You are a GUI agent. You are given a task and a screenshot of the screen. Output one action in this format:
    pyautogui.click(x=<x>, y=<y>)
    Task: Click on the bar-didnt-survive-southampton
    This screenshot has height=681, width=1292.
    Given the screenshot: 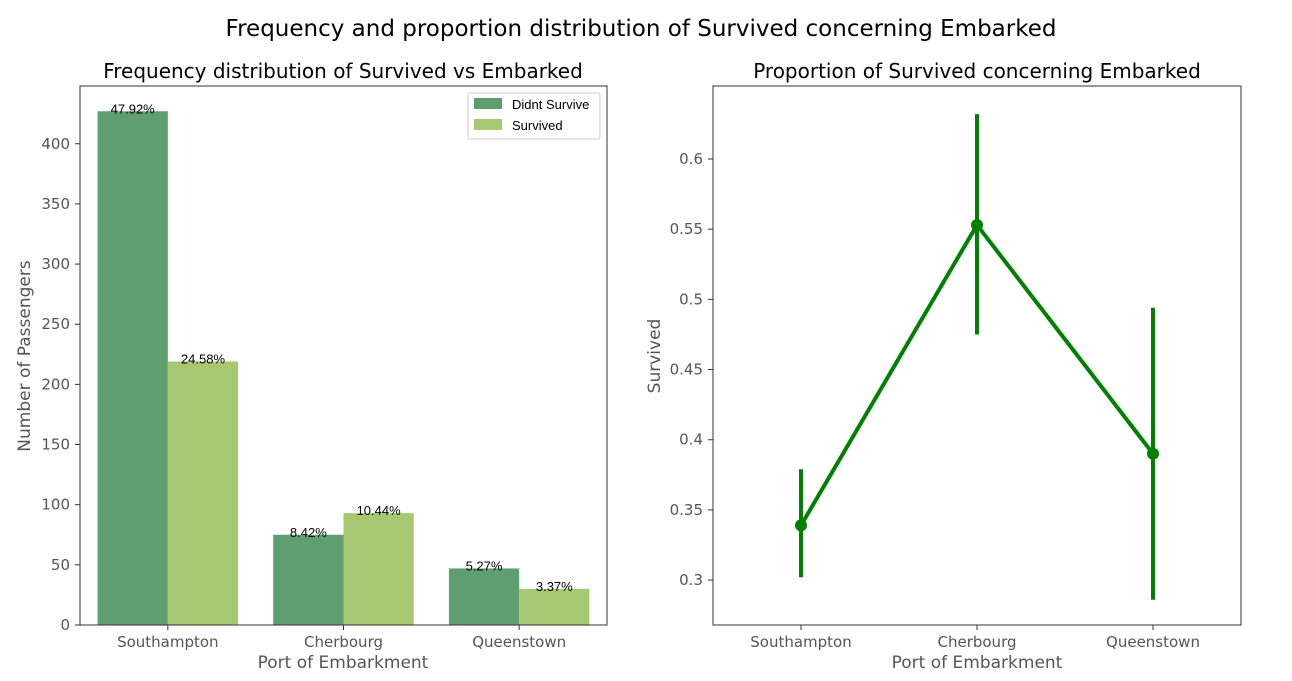 What is the action you would take?
    pyautogui.click(x=132, y=368)
    